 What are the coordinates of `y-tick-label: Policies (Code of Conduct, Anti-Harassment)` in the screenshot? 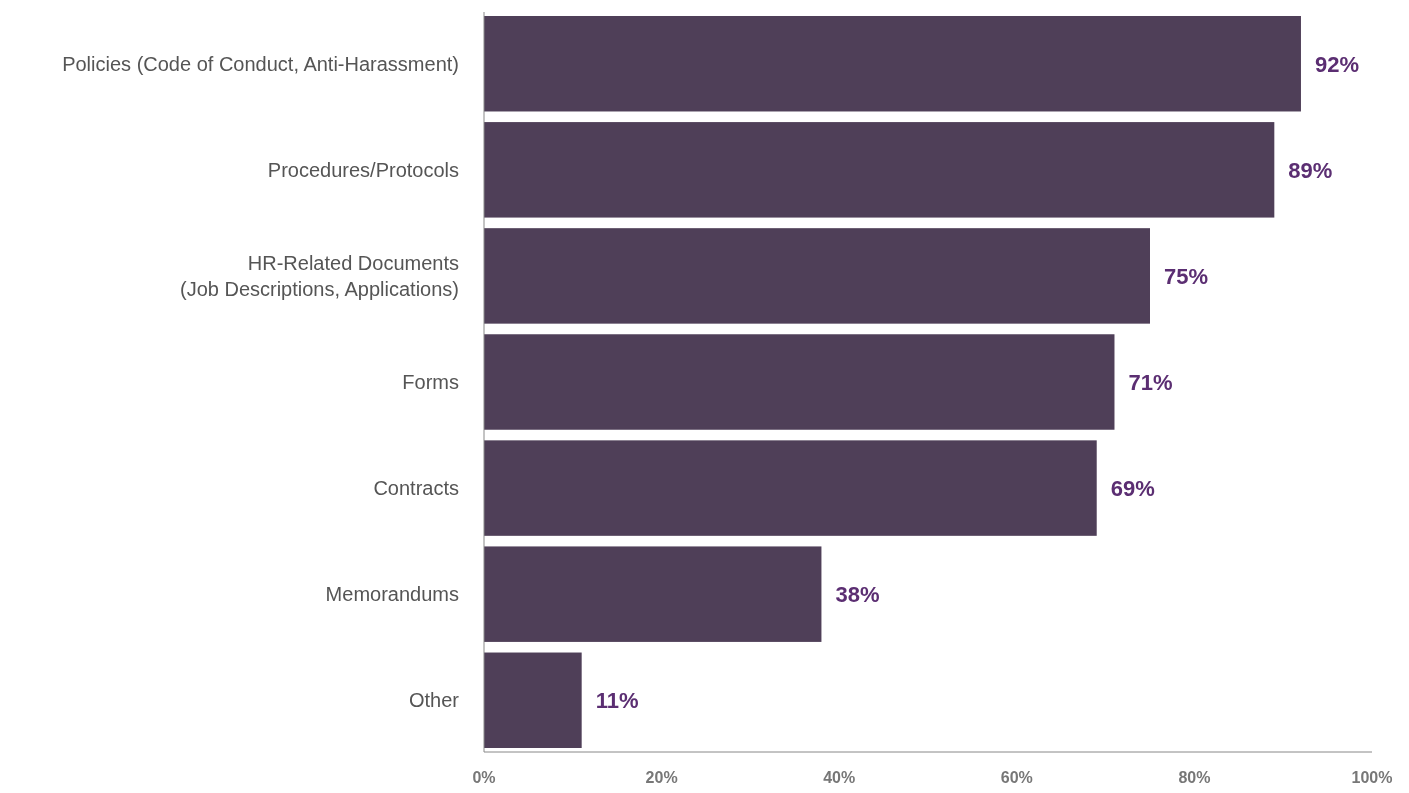 It's located at (260, 63).